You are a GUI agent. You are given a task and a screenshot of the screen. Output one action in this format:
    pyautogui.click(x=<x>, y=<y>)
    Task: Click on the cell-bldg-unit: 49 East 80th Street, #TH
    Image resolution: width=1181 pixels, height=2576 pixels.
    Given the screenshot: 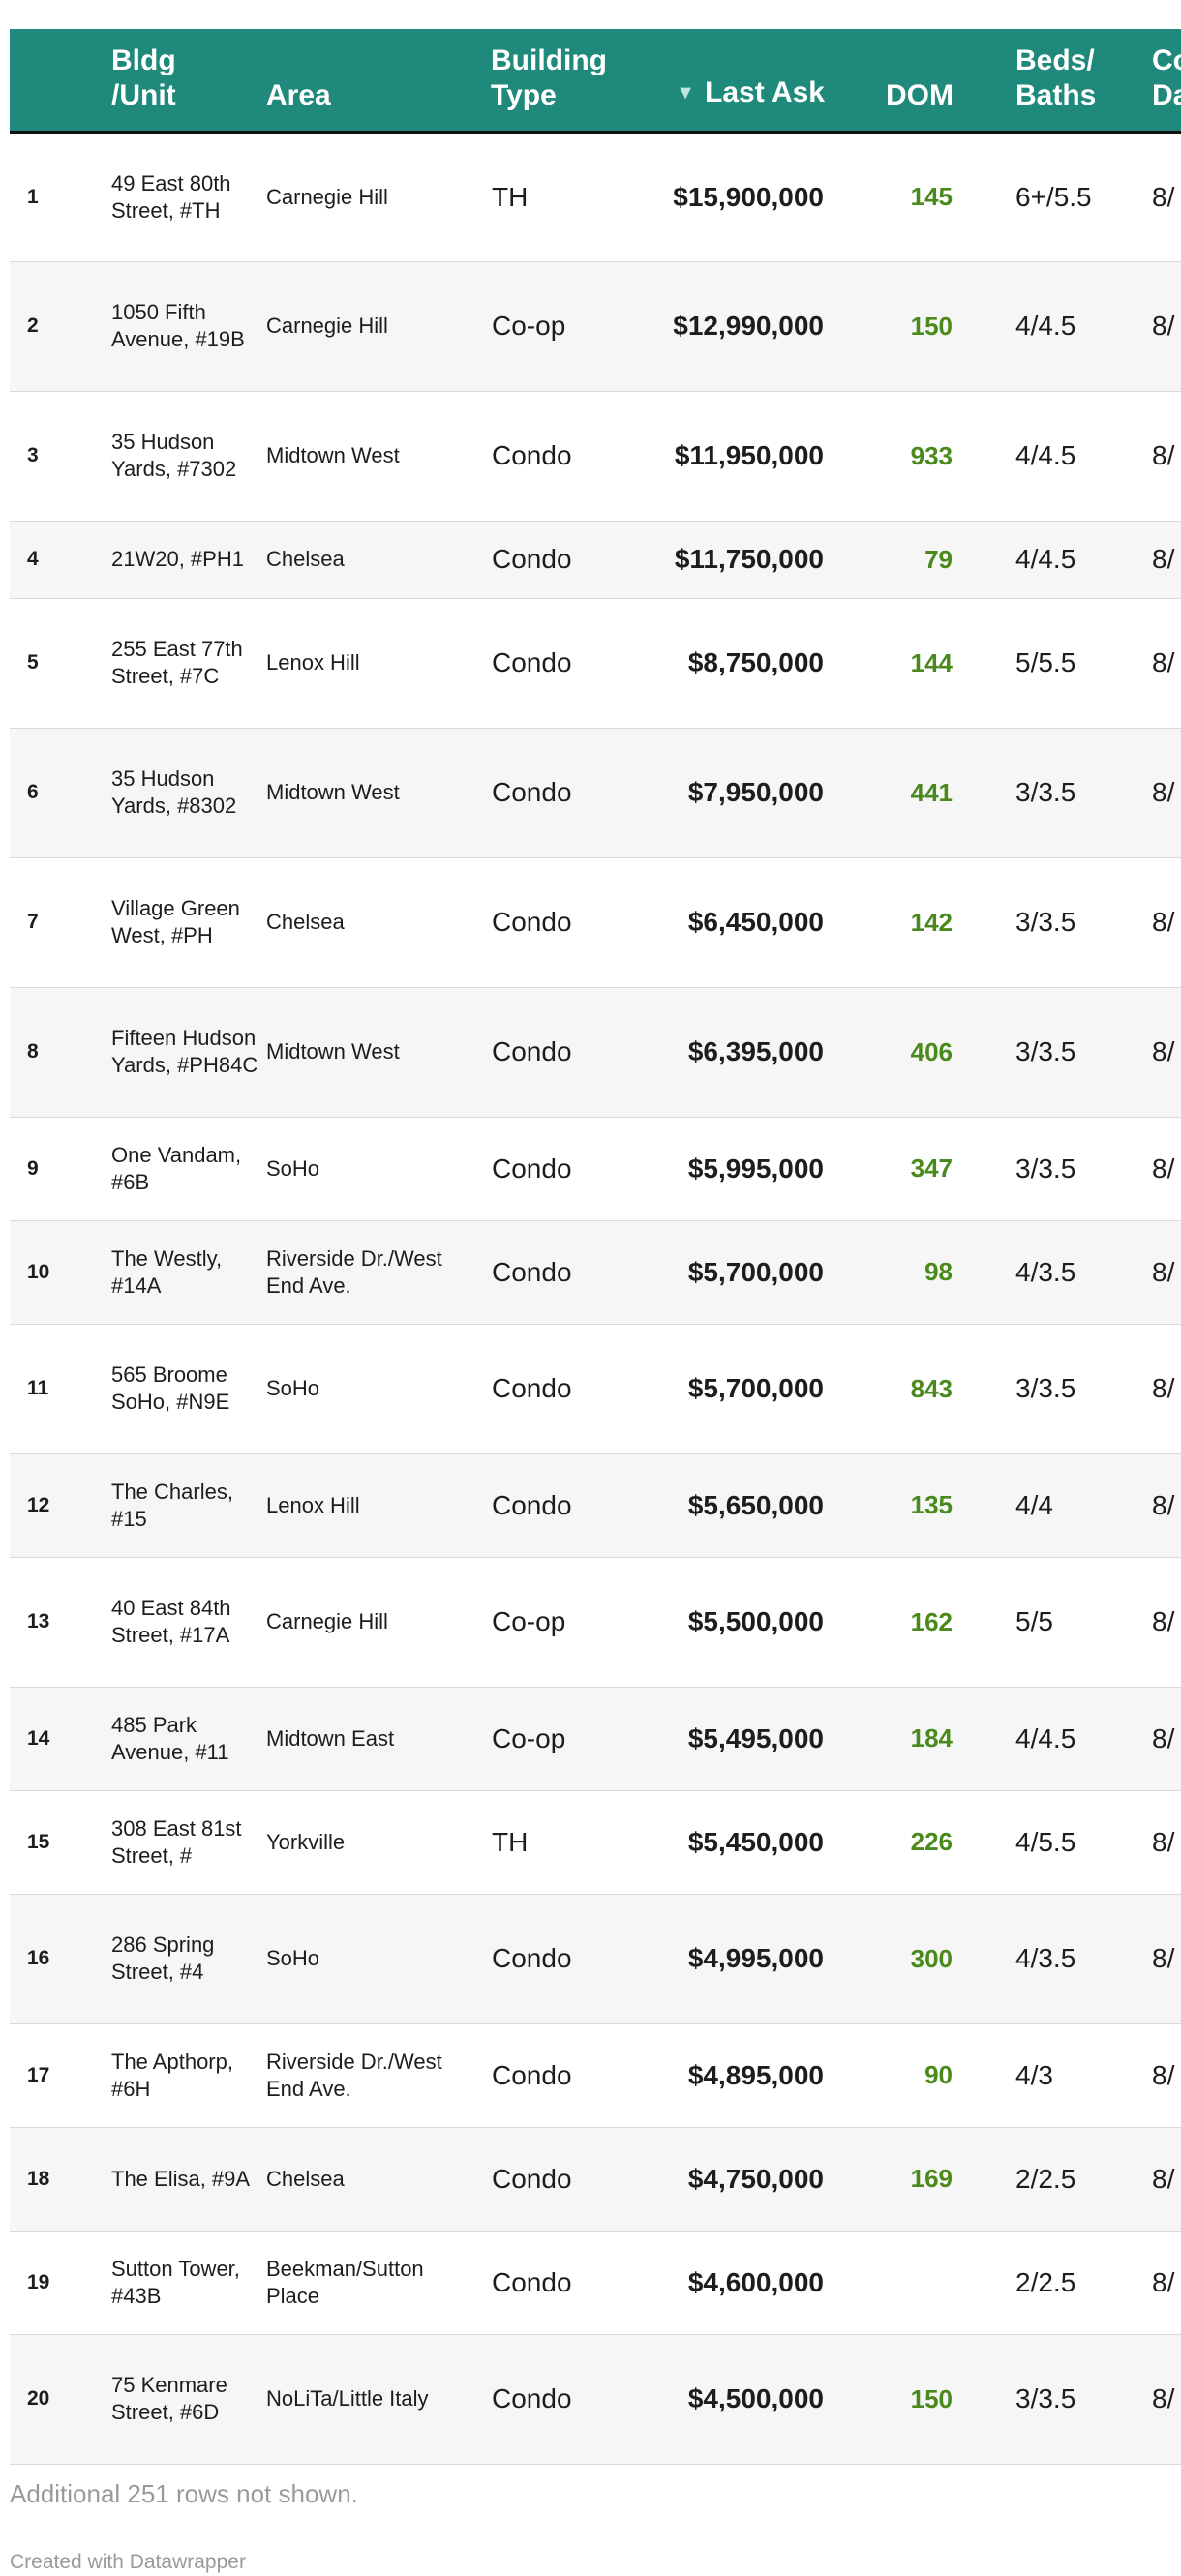 What is the action you would take?
    pyautogui.click(x=188, y=197)
    